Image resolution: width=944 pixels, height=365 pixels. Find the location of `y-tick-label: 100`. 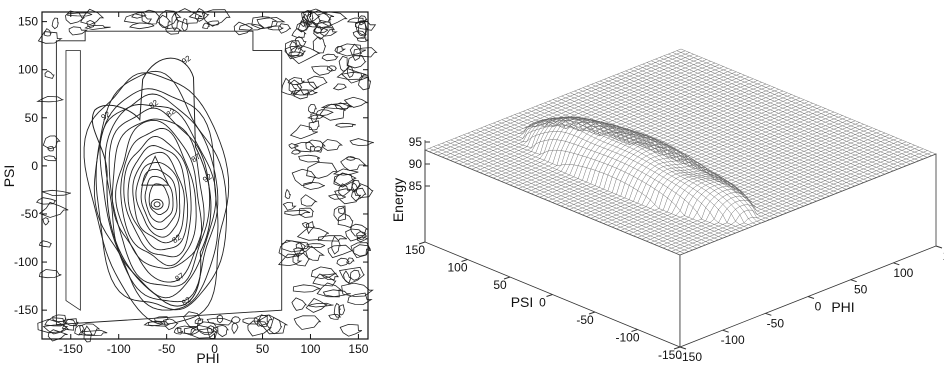

y-tick-label: 100 is located at coordinates (28, 70).